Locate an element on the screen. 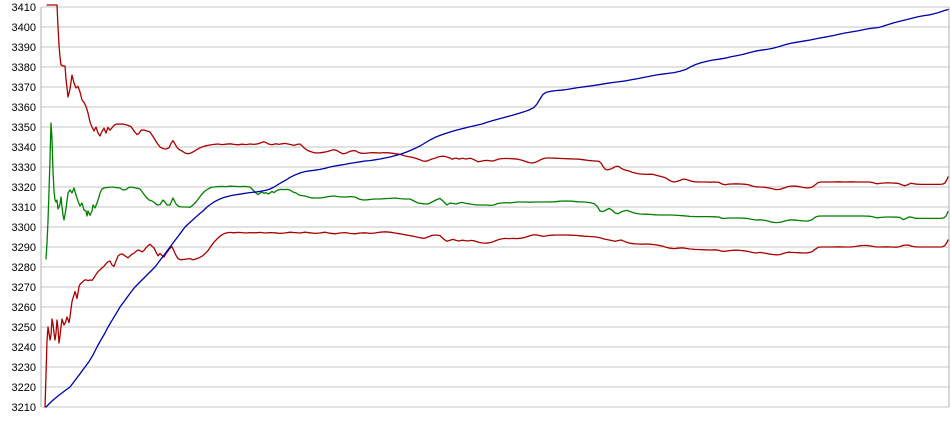 This screenshot has width=950, height=435. y-axis-tick-label: 3220 is located at coordinates (24, 388).